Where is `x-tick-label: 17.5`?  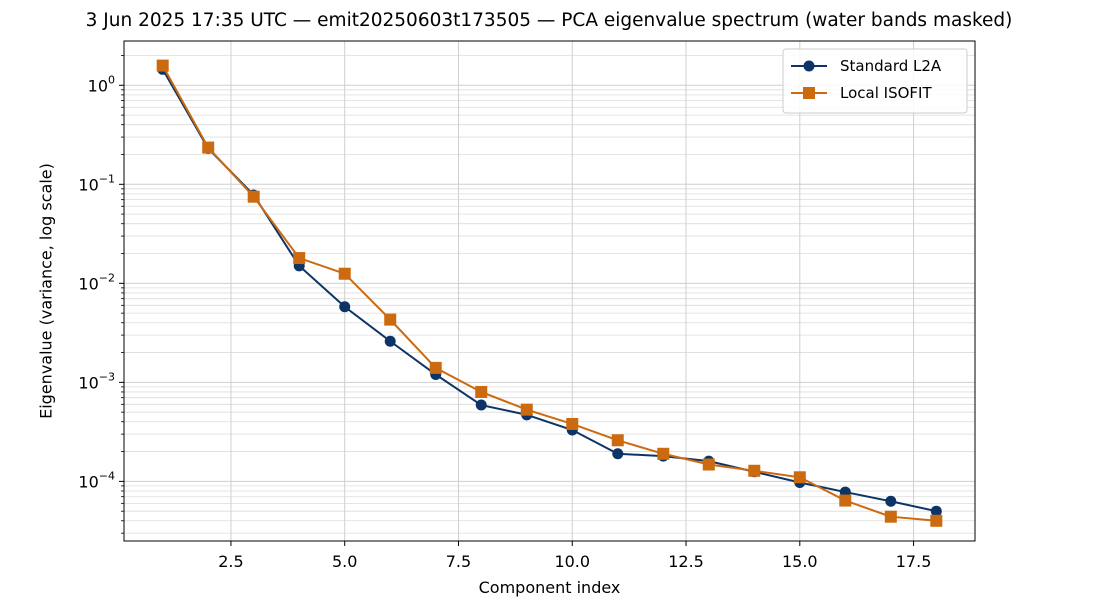
x-tick-label: 17.5 is located at coordinates (914, 561).